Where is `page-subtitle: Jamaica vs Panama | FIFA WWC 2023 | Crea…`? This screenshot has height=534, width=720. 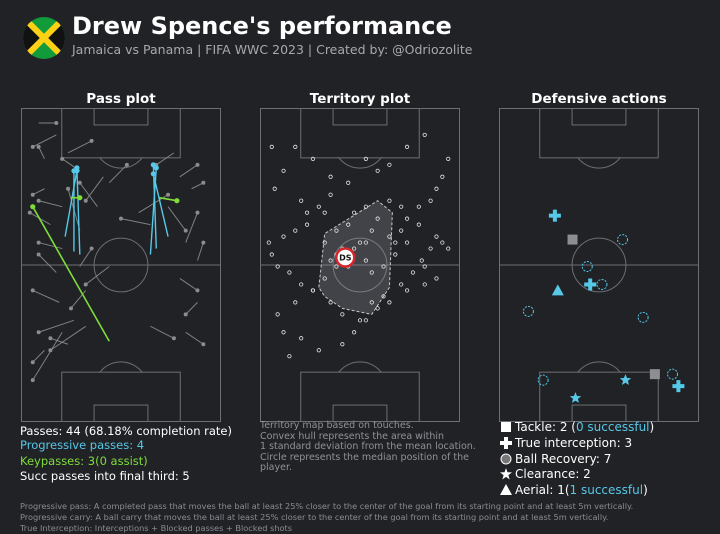 page-subtitle: Jamaica vs Panama | FIFA WWC 2023 | Crea… is located at coordinates (272, 49).